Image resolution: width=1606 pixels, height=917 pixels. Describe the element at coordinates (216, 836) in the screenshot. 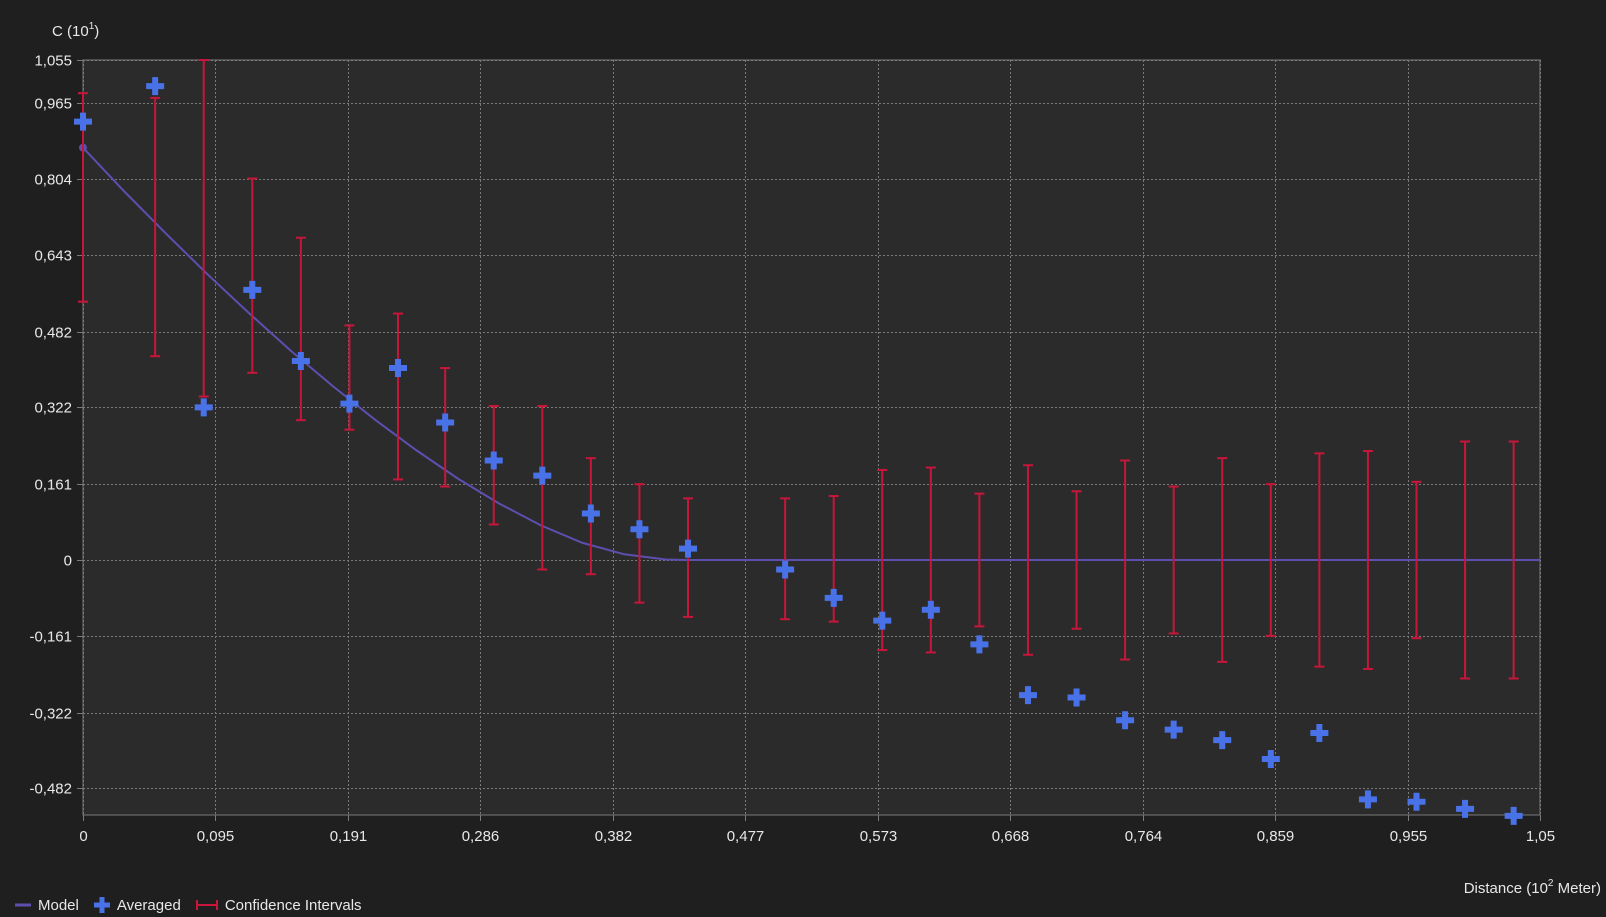

I see `x-tick-label: 0,095` at that location.